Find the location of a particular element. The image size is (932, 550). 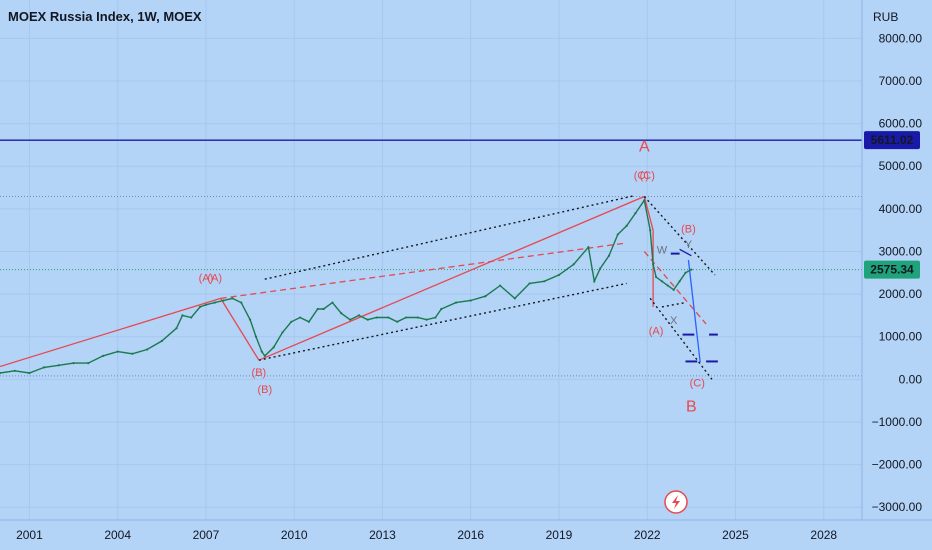

horizontal-level-badge-label: 5611.02 is located at coordinates (892, 140).